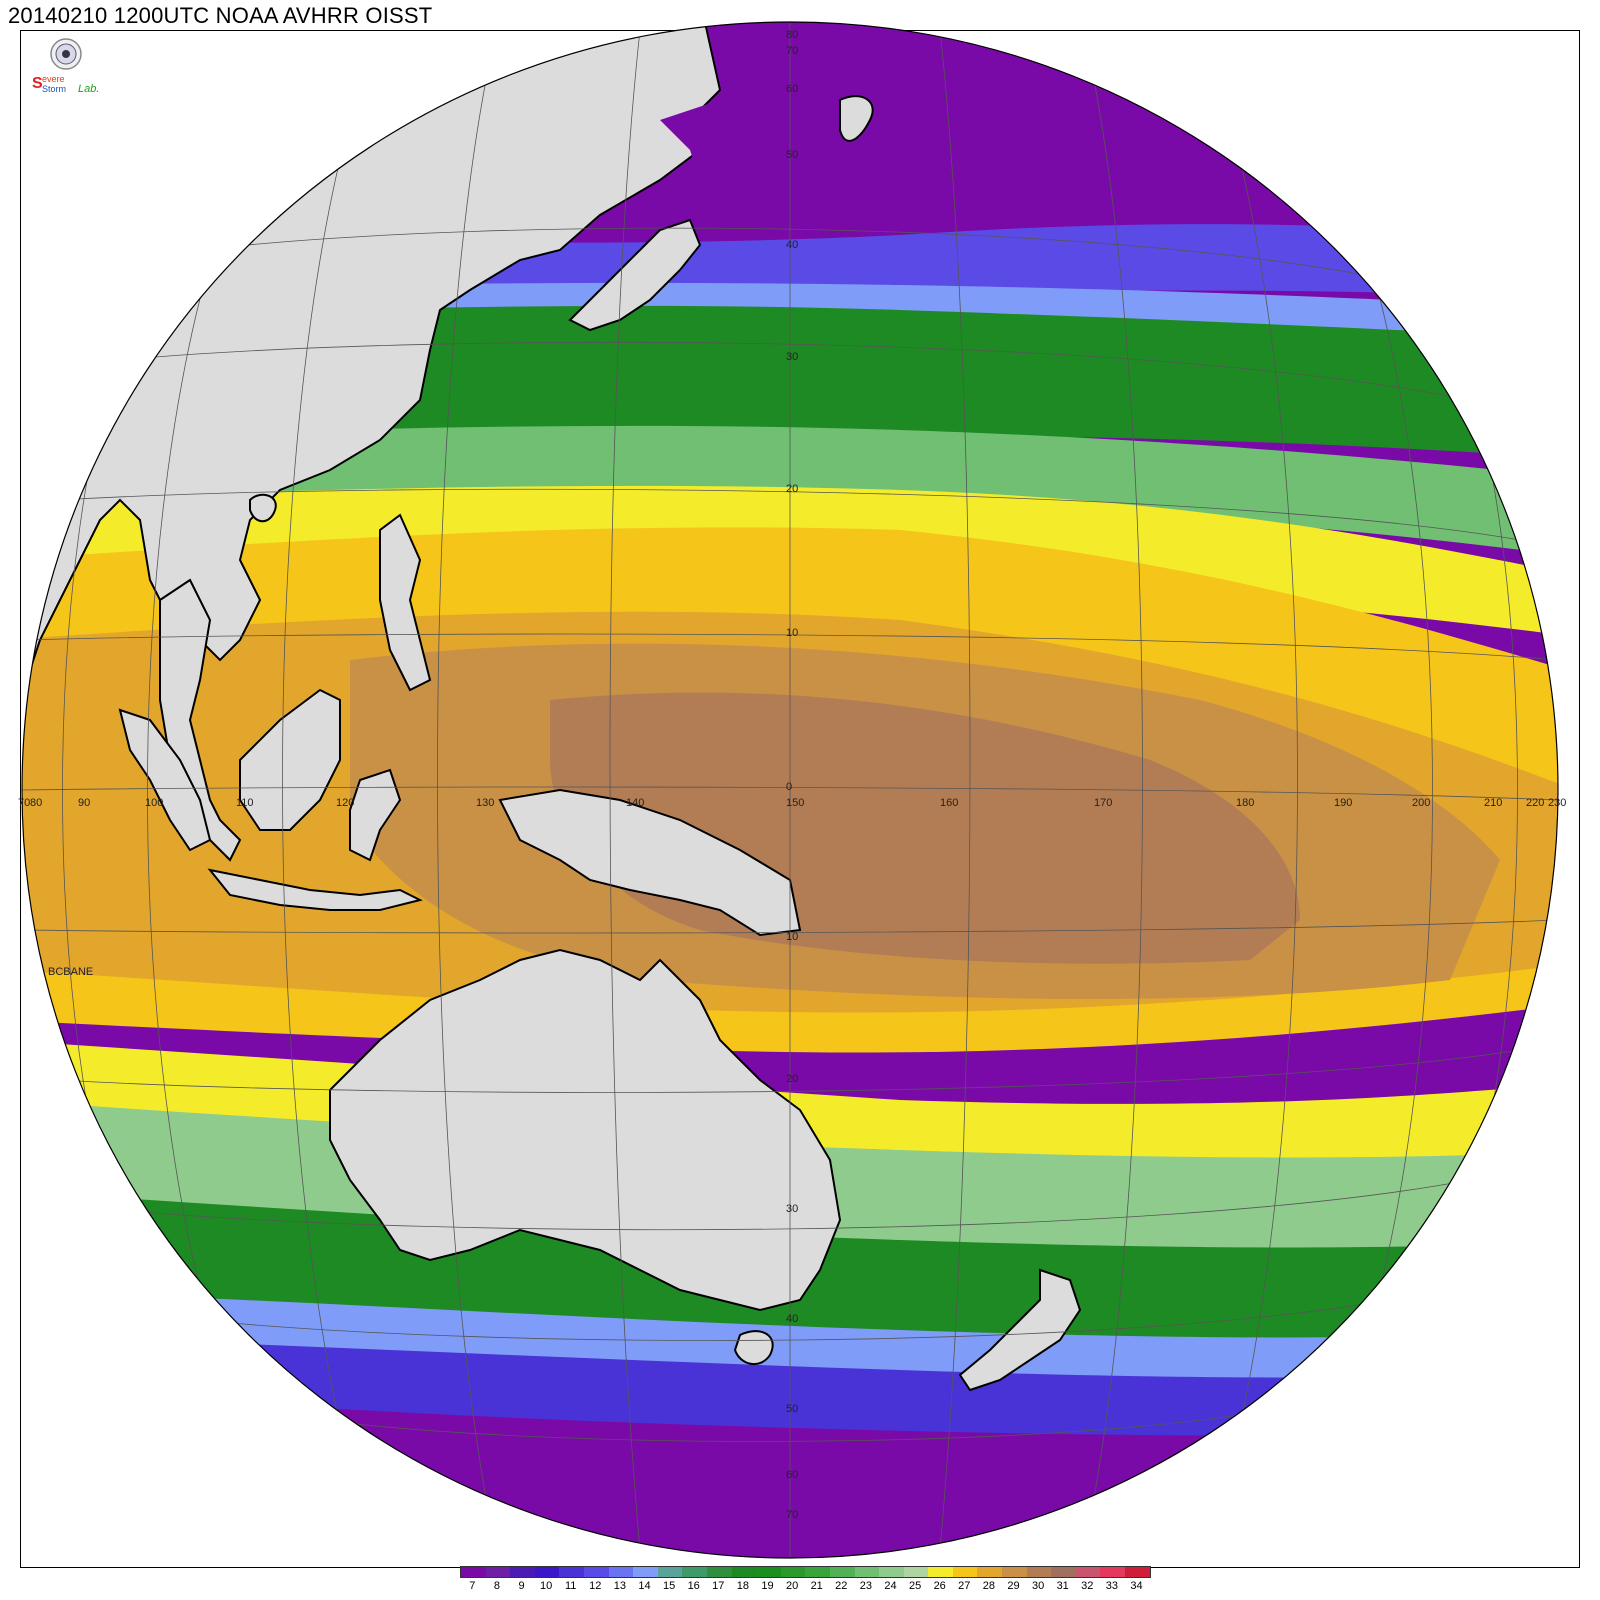 The height and width of the screenshot is (1600, 1600). Describe the element at coordinates (546, 1586) in the screenshot. I see `colorbar-tick-label: 10` at that location.